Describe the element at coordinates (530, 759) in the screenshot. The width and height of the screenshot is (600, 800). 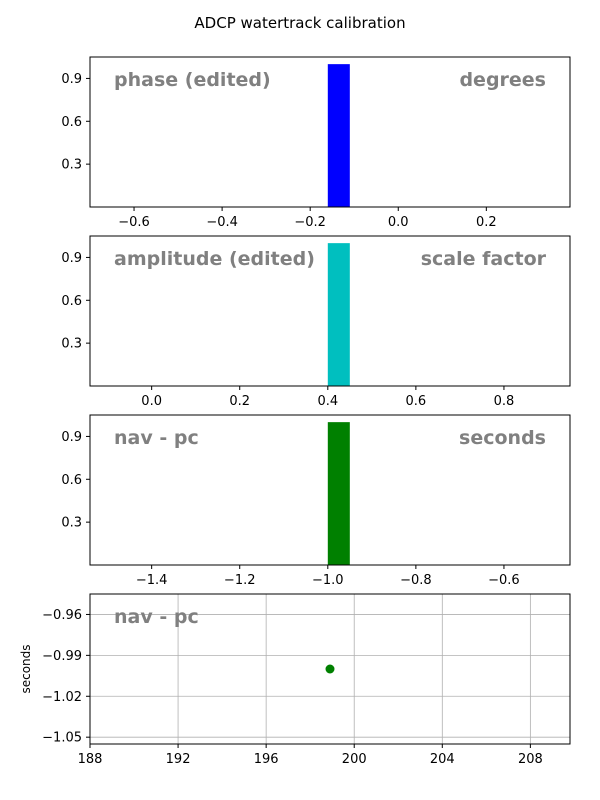
I see `x-tick-label: 208` at that location.